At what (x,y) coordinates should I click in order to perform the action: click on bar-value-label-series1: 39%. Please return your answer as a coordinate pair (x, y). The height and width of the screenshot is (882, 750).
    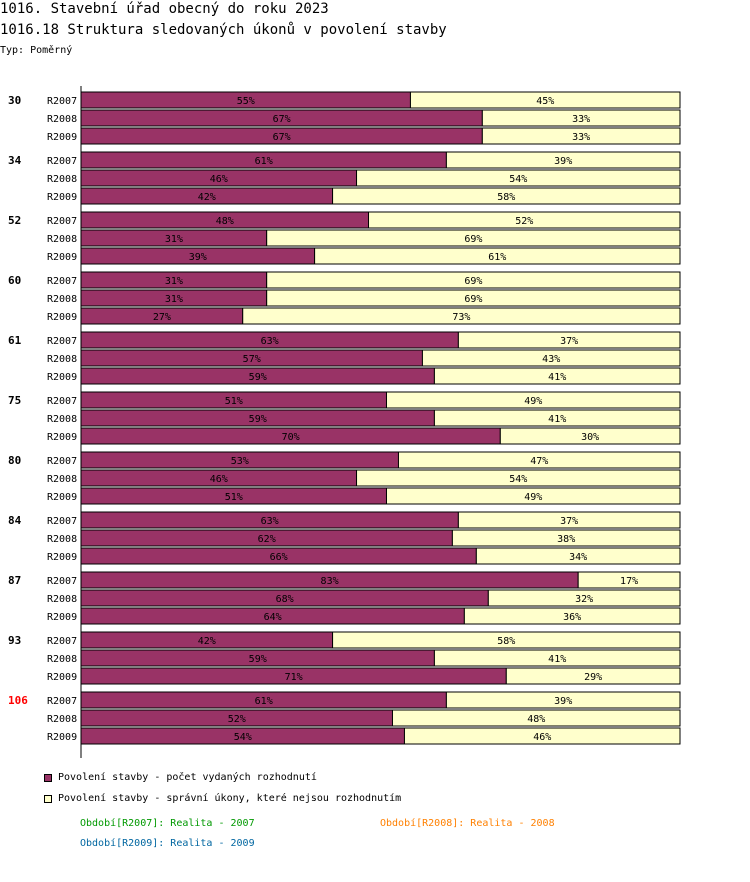
    Looking at the image, I should click on (198, 257).